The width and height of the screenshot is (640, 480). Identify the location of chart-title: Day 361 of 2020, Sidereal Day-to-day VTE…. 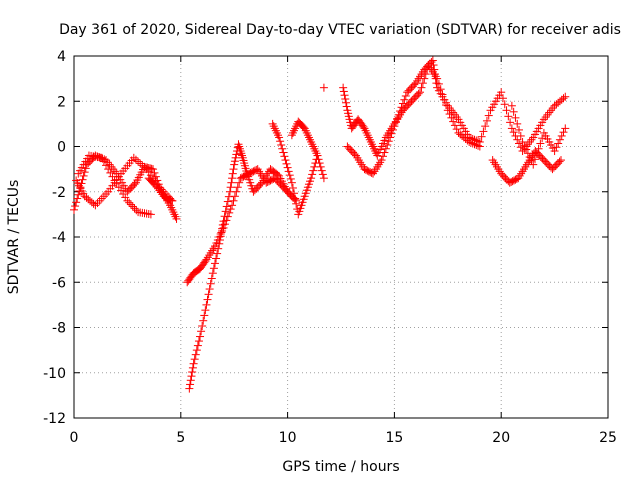
(340, 30).